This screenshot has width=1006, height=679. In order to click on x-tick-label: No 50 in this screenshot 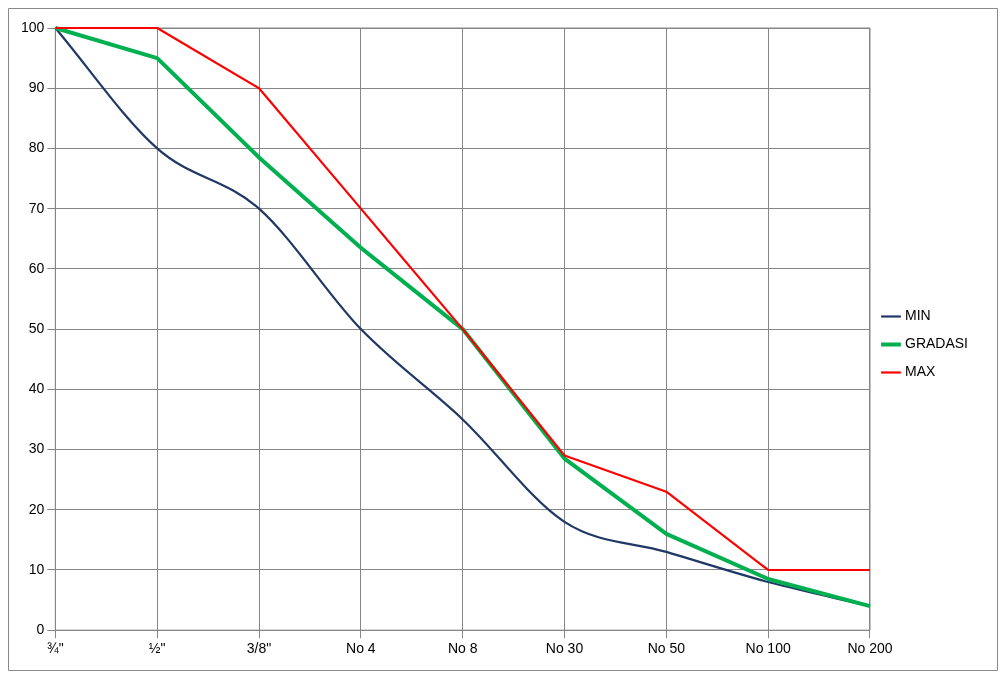, I will do `click(666, 648)`.